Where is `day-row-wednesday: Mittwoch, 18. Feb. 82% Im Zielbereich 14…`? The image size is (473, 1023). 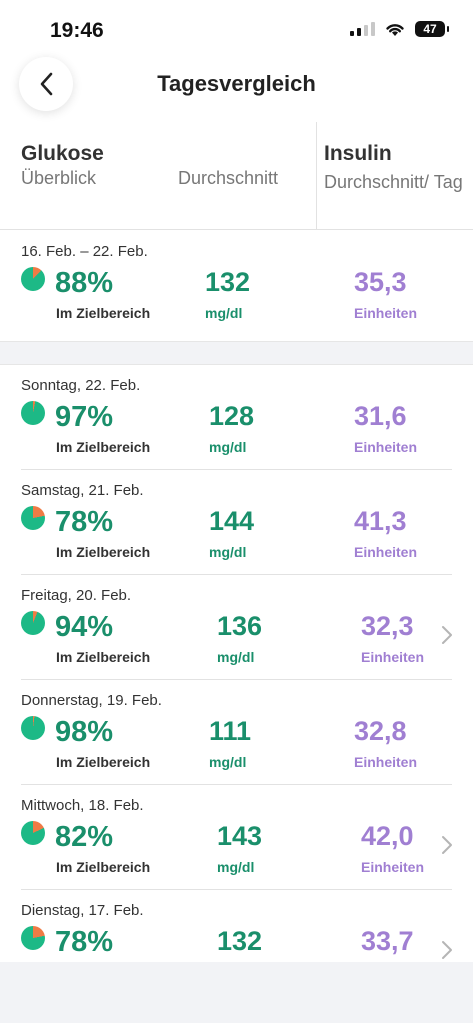 day-row-wednesday: Mittwoch, 18. Feb. 82% Im Zielbereich 14… is located at coordinates (236, 837).